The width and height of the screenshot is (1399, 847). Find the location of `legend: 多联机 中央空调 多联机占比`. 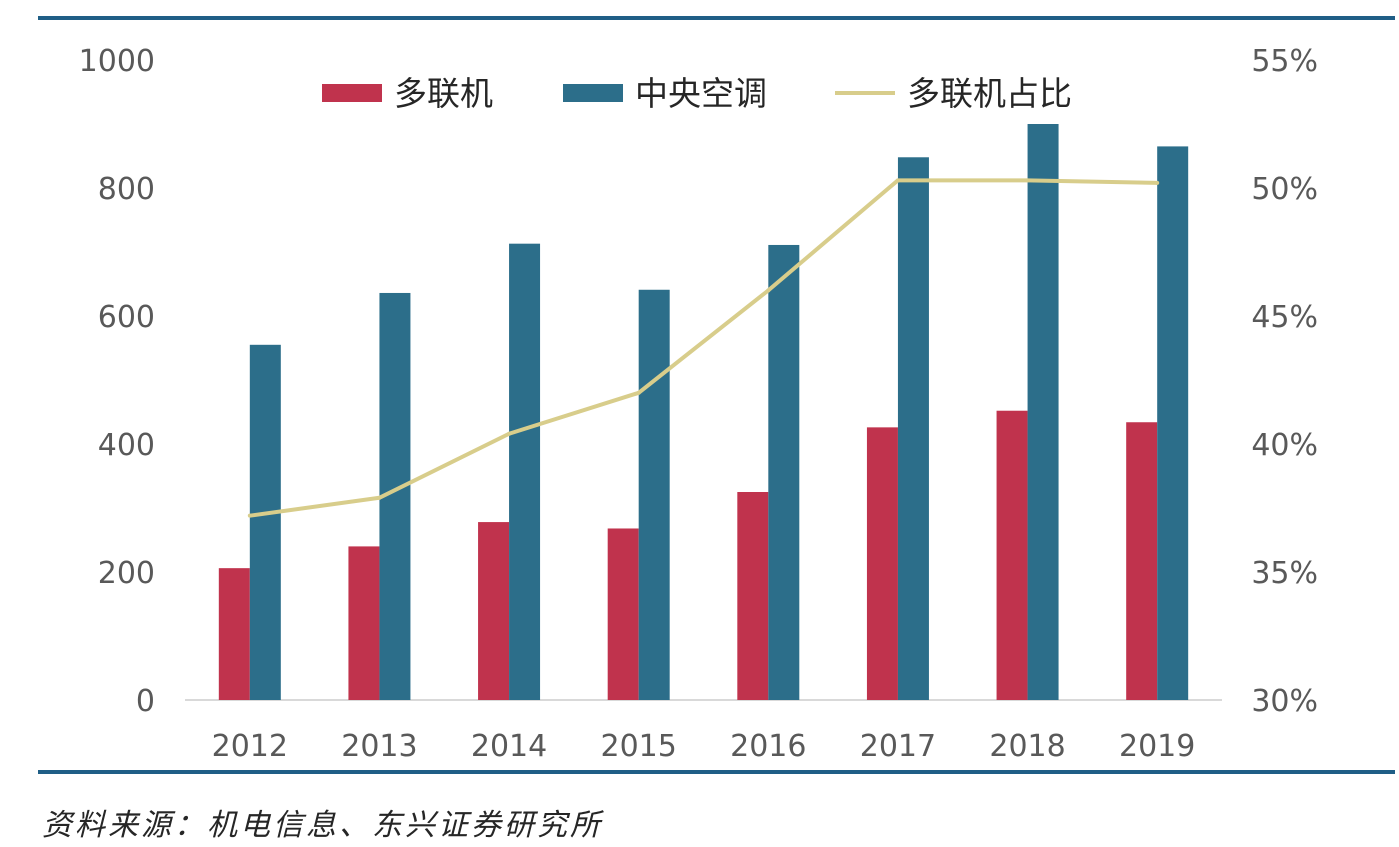

legend: 多联机 中央空调 多联机占比 is located at coordinates (697, 93).